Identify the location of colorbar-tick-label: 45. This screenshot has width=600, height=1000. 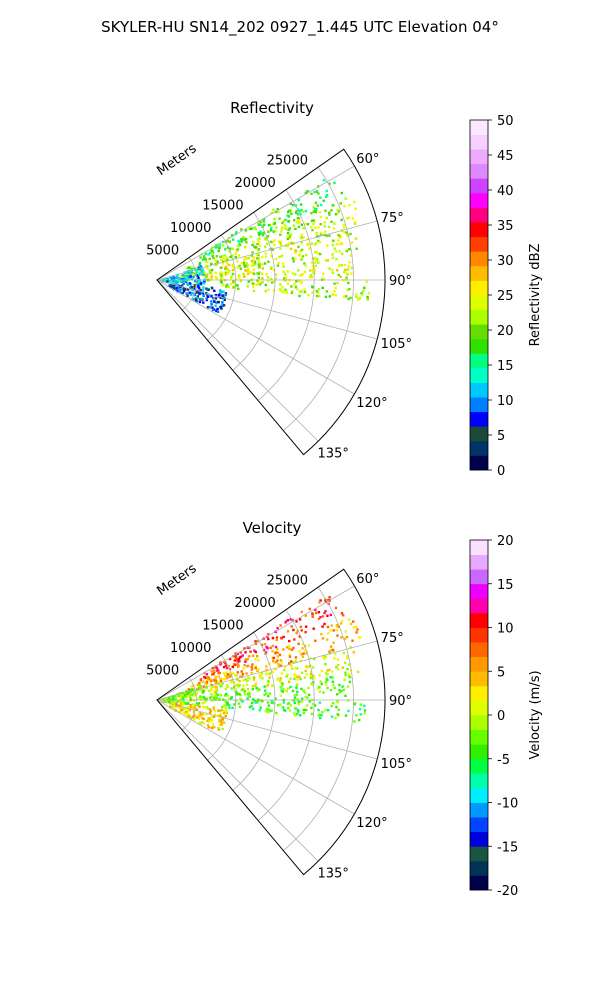
(505, 156).